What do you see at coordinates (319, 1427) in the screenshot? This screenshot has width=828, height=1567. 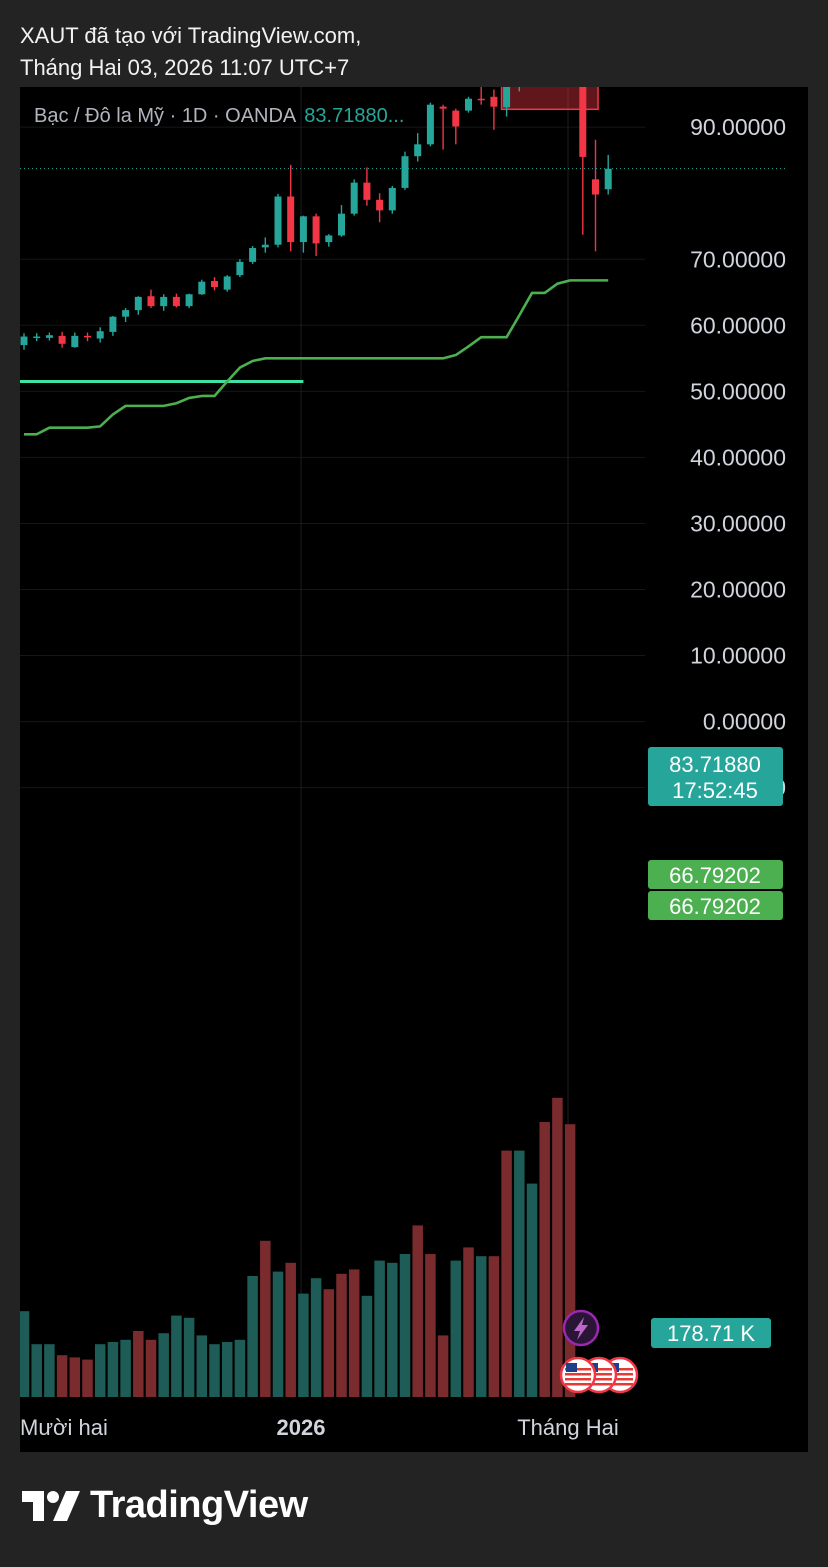 I see `x-axis: Mười hai 2026 Tháng Hai` at bounding box center [319, 1427].